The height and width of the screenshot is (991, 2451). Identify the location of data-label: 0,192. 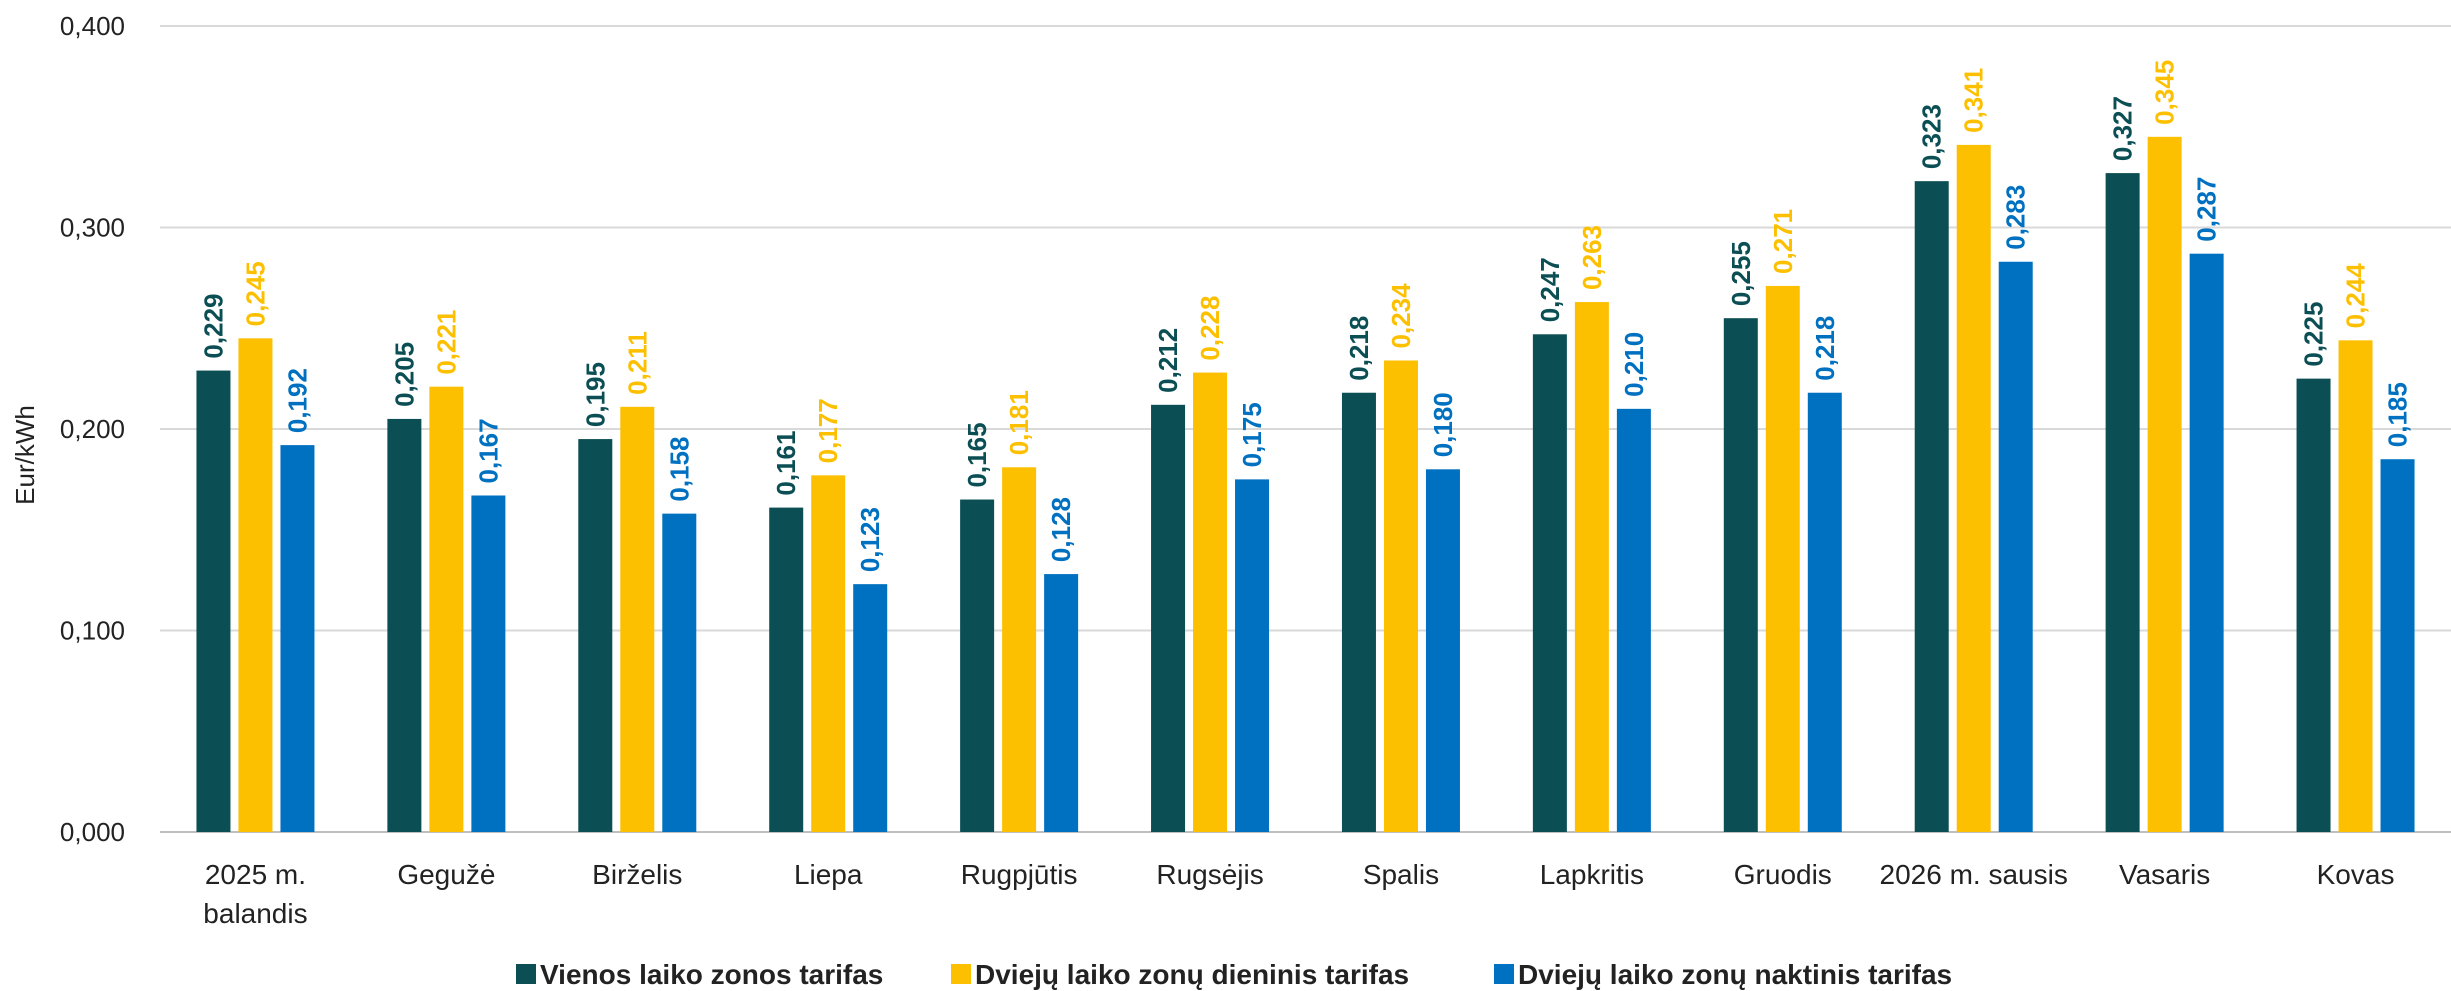
(297, 400).